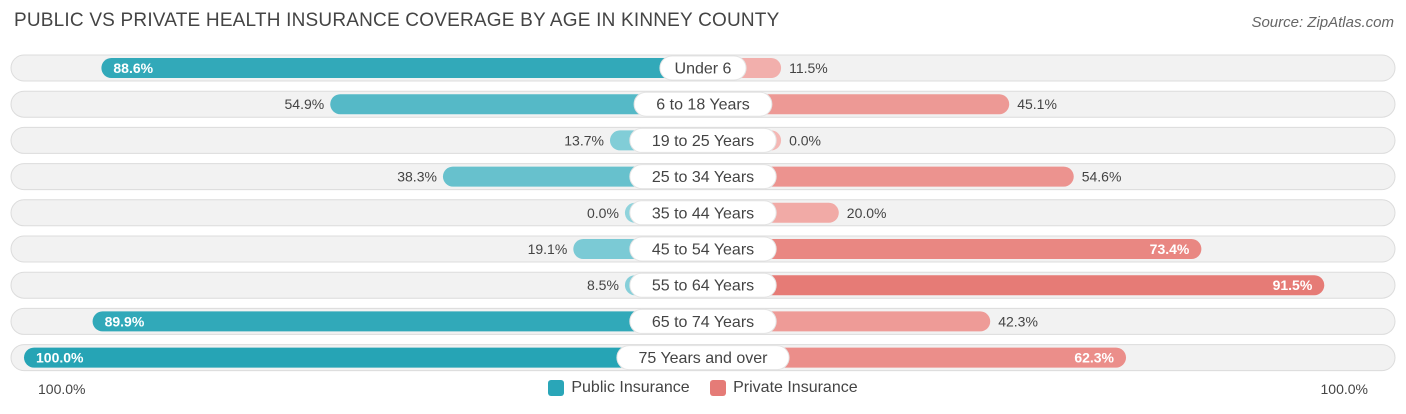 This screenshot has height=414, width=1406. I want to click on private-value-label: 54.6%, so click(1102, 177).